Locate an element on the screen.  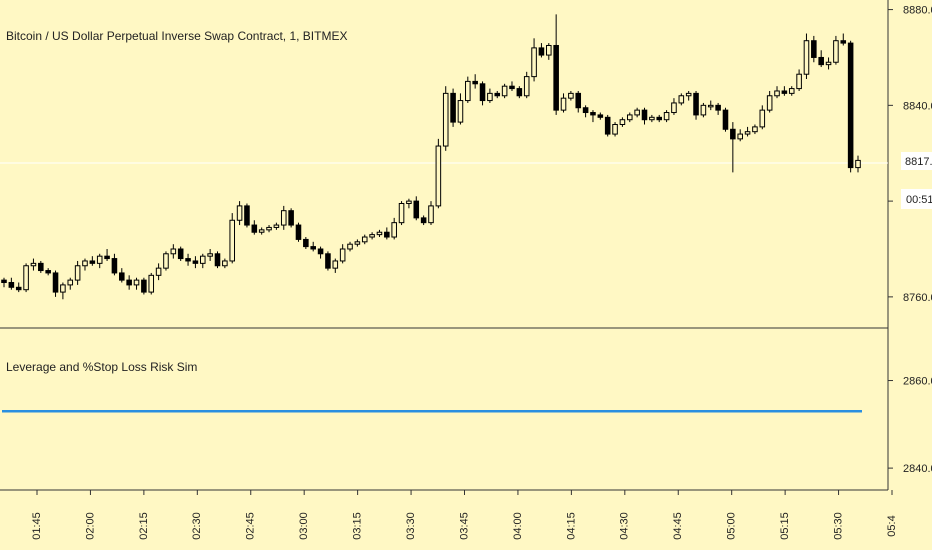
indicator-title: Leverage and %Stop Loss Risk Sim is located at coordinates (101, 367).